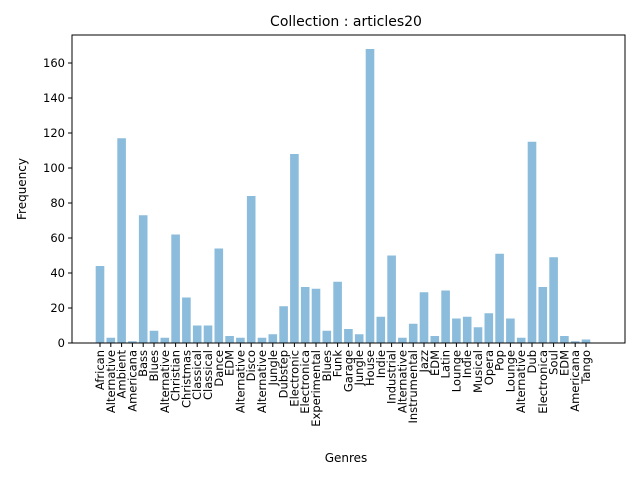 The image size is (640, 485). I want to click on x-tick-label: Pop, so click(500, 360).